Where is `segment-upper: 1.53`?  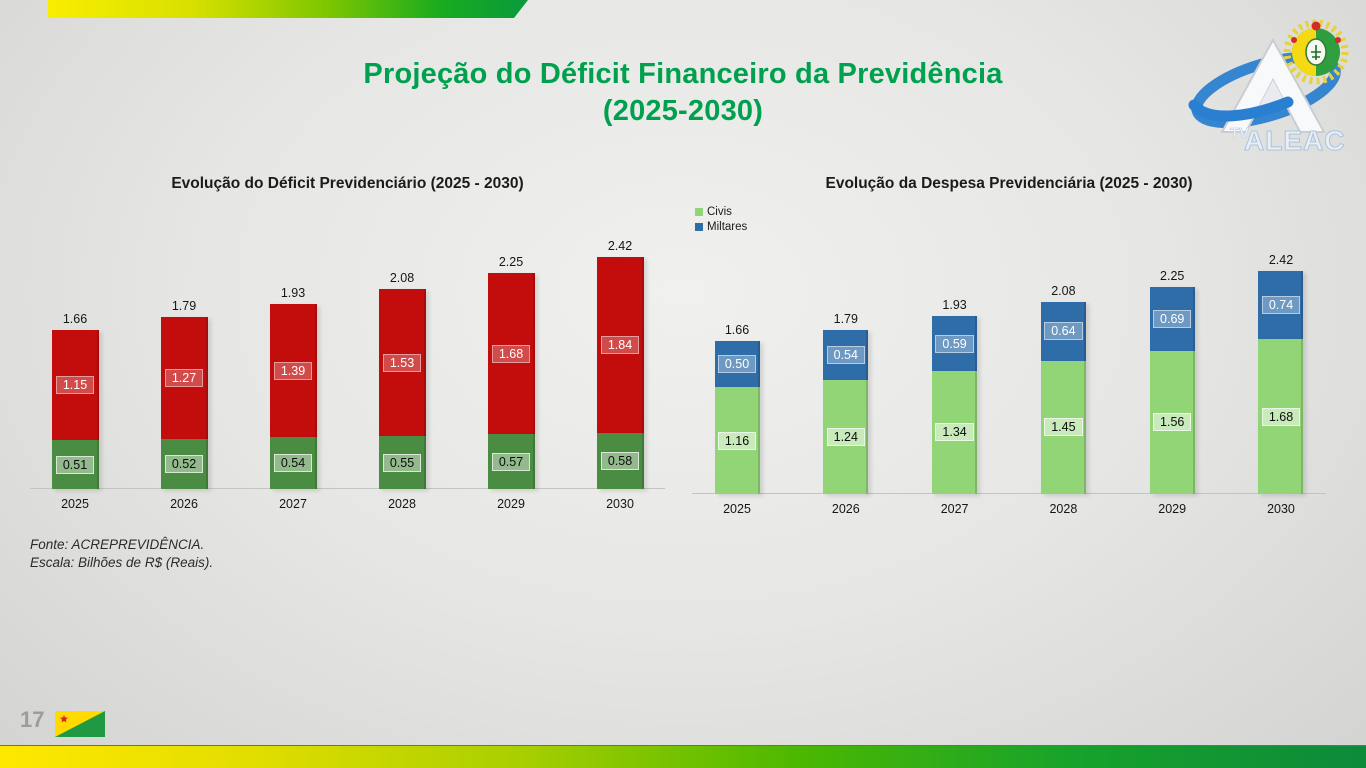 segment-upper: 1.53 is located at coordinates (402, 363).